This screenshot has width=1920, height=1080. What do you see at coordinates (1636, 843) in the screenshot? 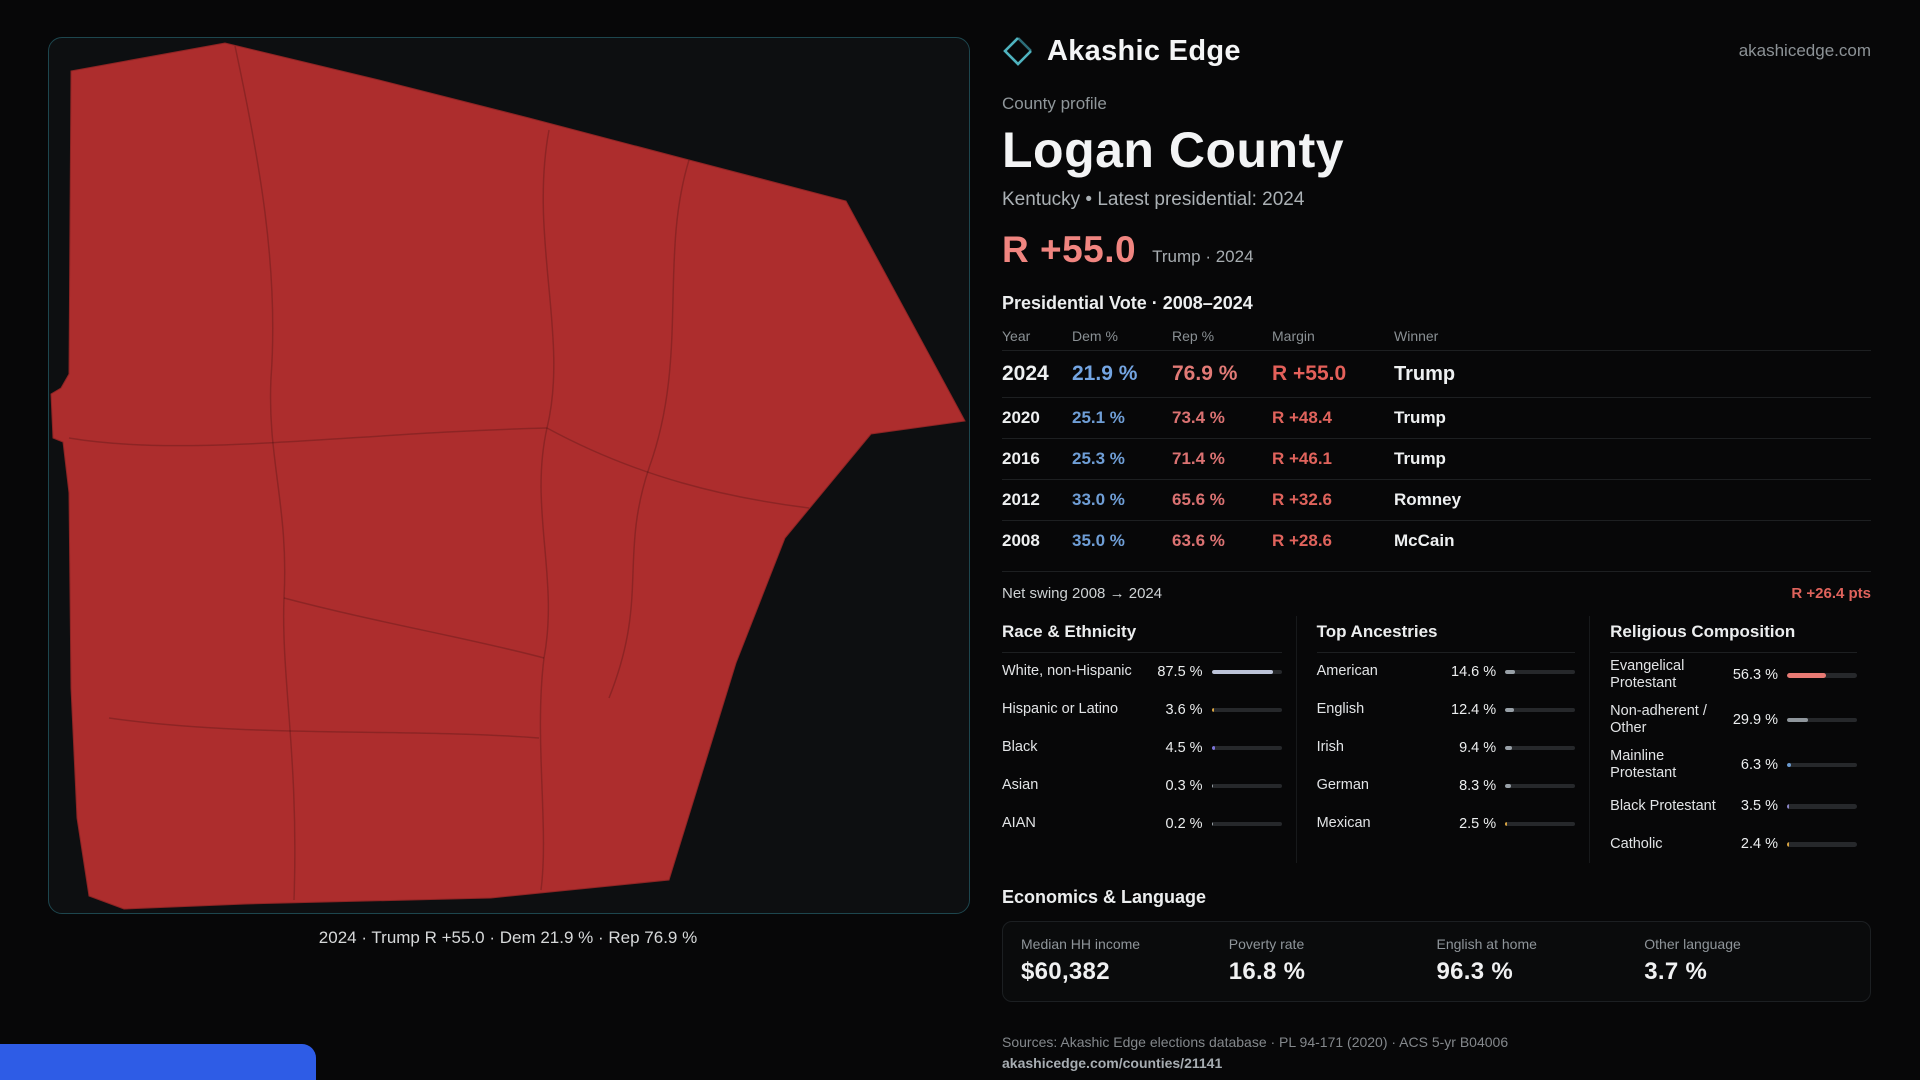
I see `demo-label: Catholic` at bounding box center [1636, 843].